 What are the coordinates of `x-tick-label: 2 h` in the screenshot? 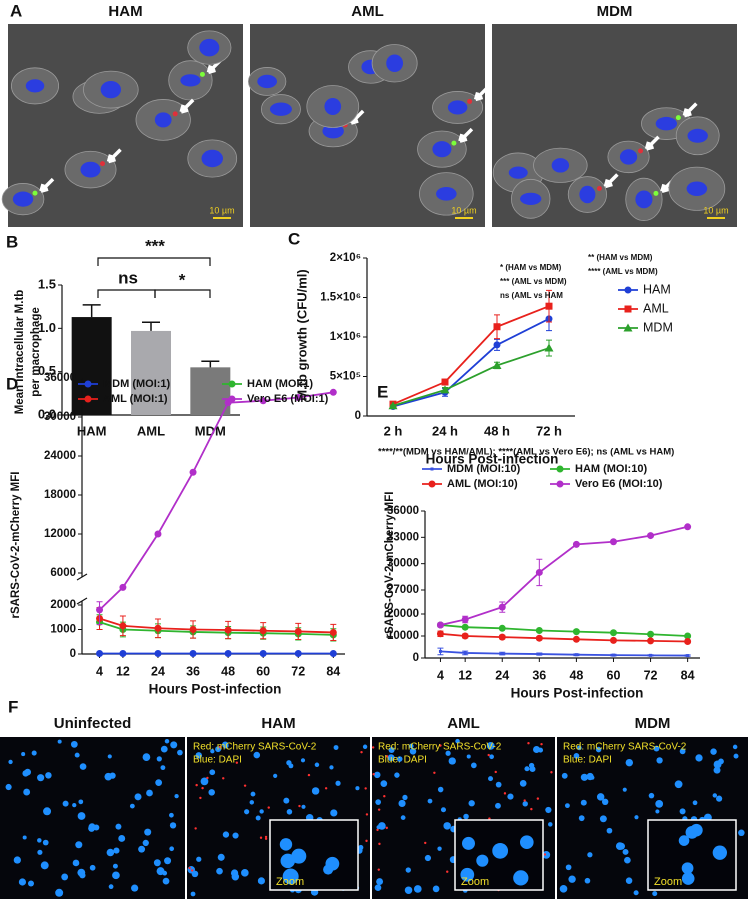 It's located at (393, 430).